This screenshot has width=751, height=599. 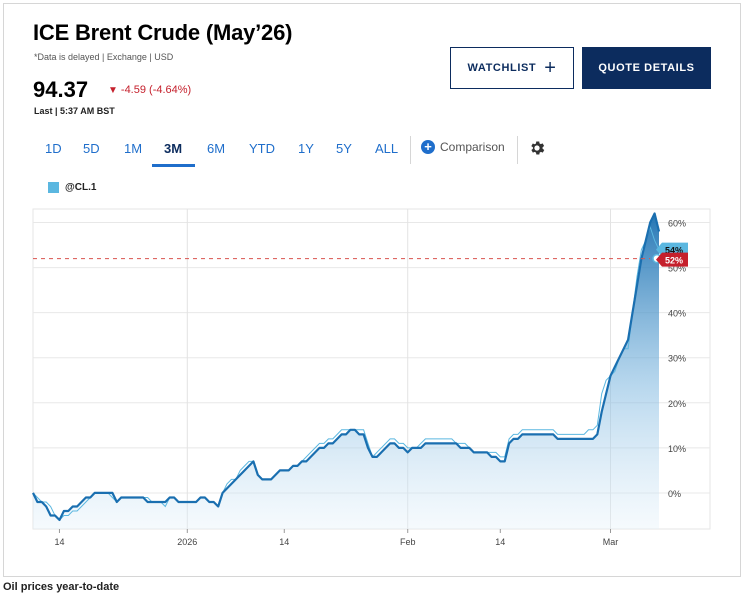 What do you see at coordinates (74, 111) in the screenshot?
I see `last-updated: Last | 5:37 AM BST` at bounding box center [74, 111].